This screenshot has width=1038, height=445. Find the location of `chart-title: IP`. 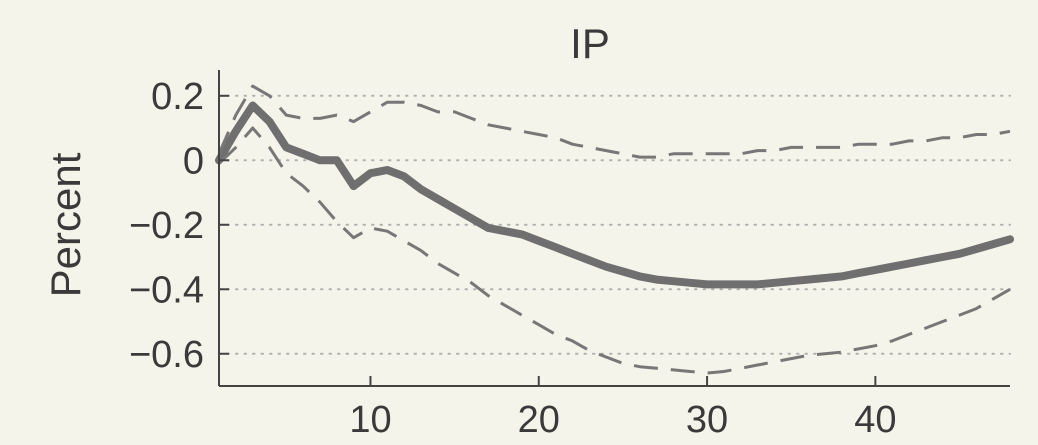

chart-title: IP is located at coordinates (590, 43).